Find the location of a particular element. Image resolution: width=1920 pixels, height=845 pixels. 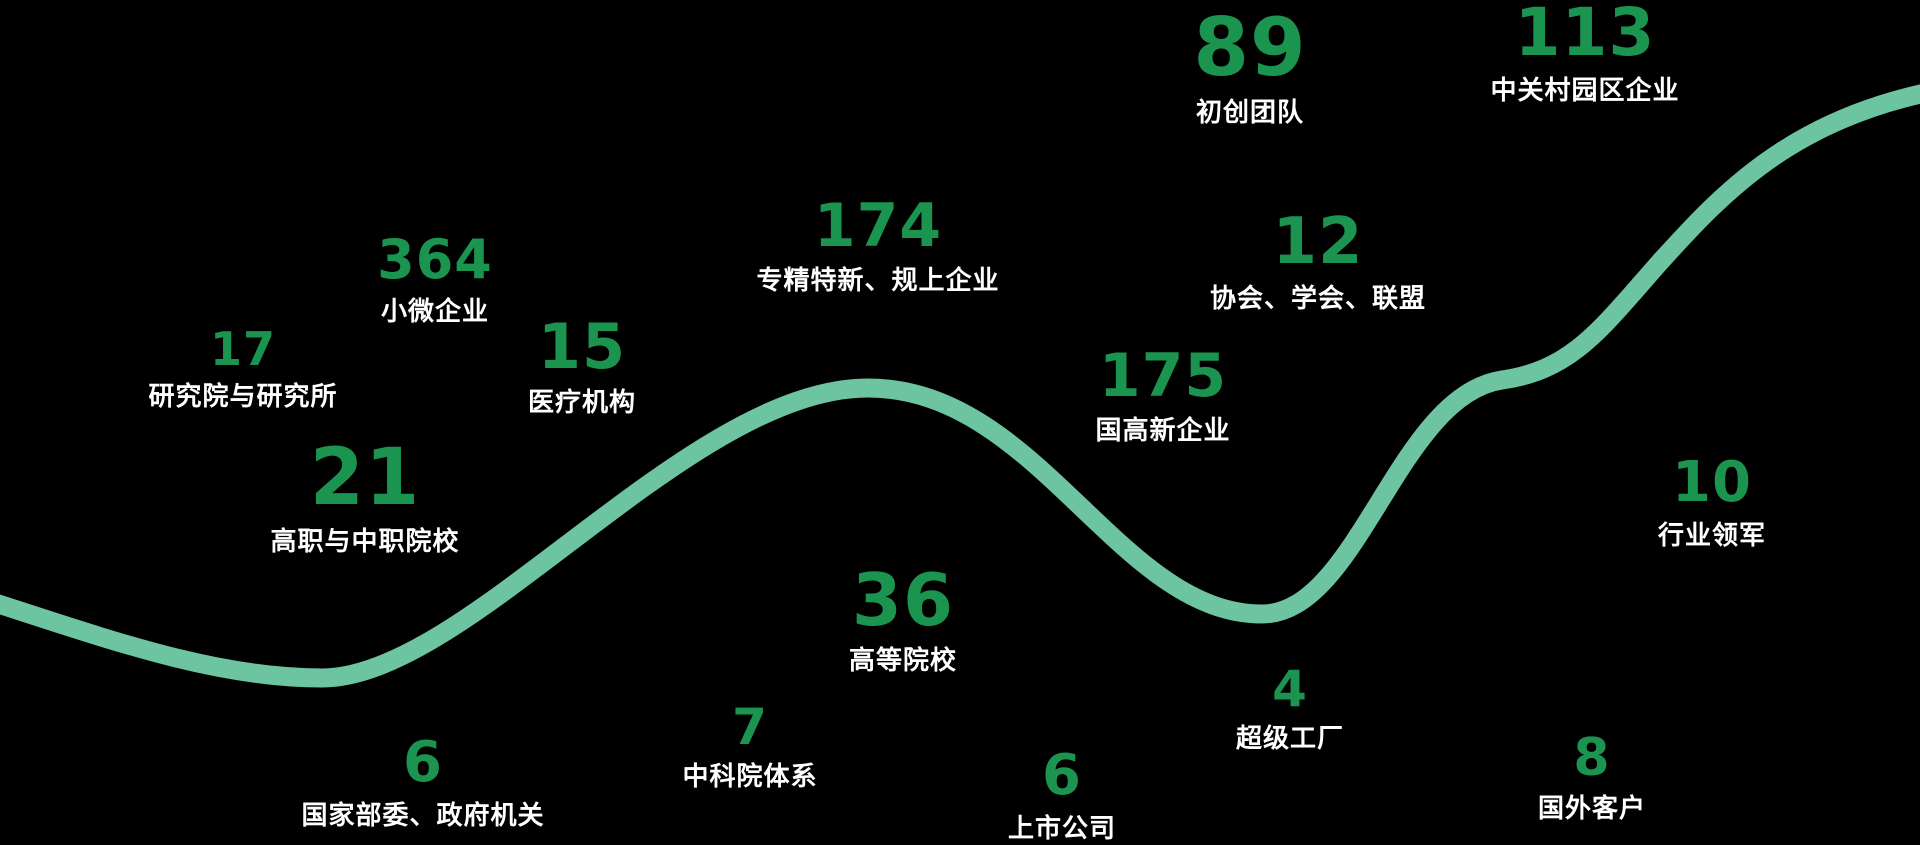

stat-label: 中关村园区企业 is located at coordinates (1585, 91).